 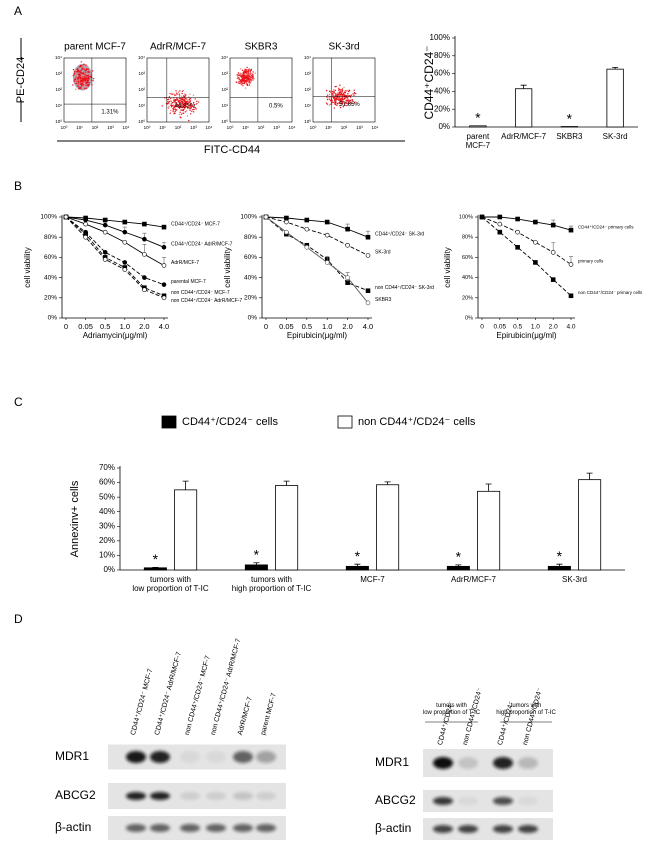 What do you see at coordinates (399, 235) in the screenshot?
I see `series-label: CD44⁺/CD24⁻ SK-3rd` at bounding box center [399, 235].